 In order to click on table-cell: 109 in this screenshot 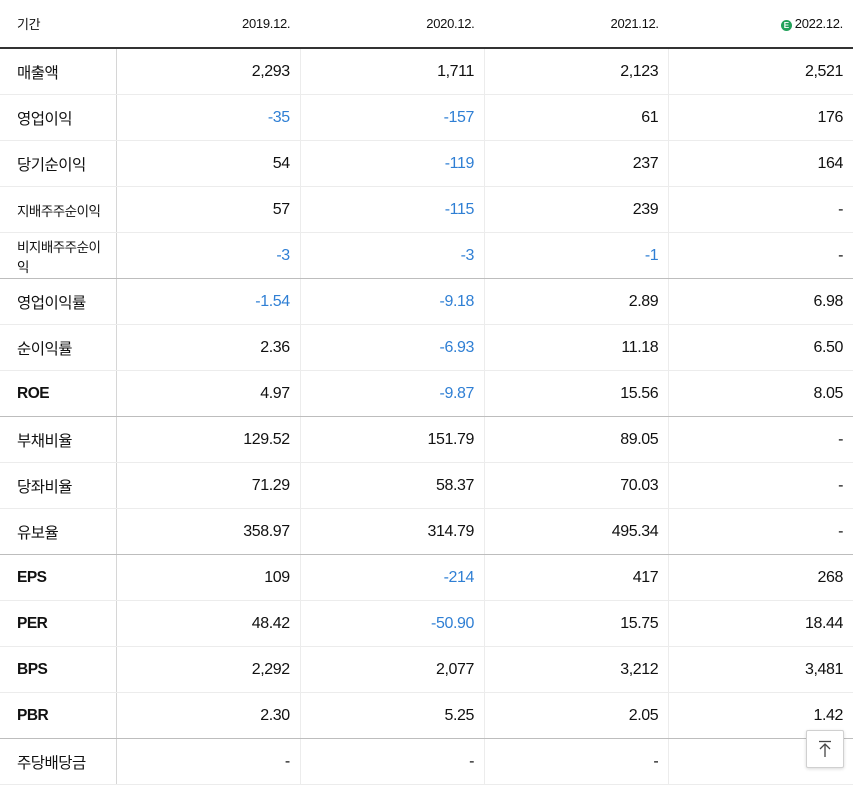, I will do `click(208, 577)`.